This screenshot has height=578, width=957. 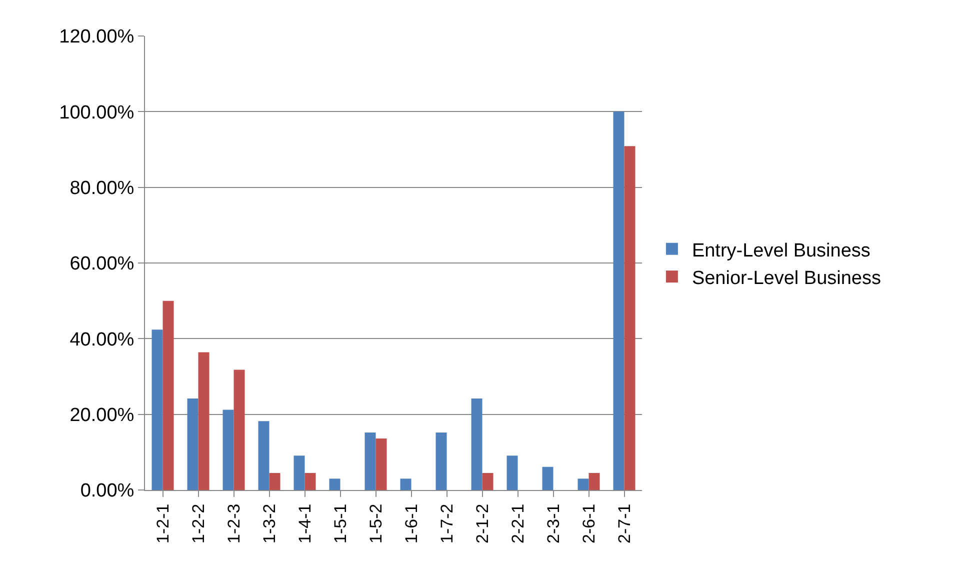 I want to click on y-tick-label: 80.00%, so click(x=102, y=188).